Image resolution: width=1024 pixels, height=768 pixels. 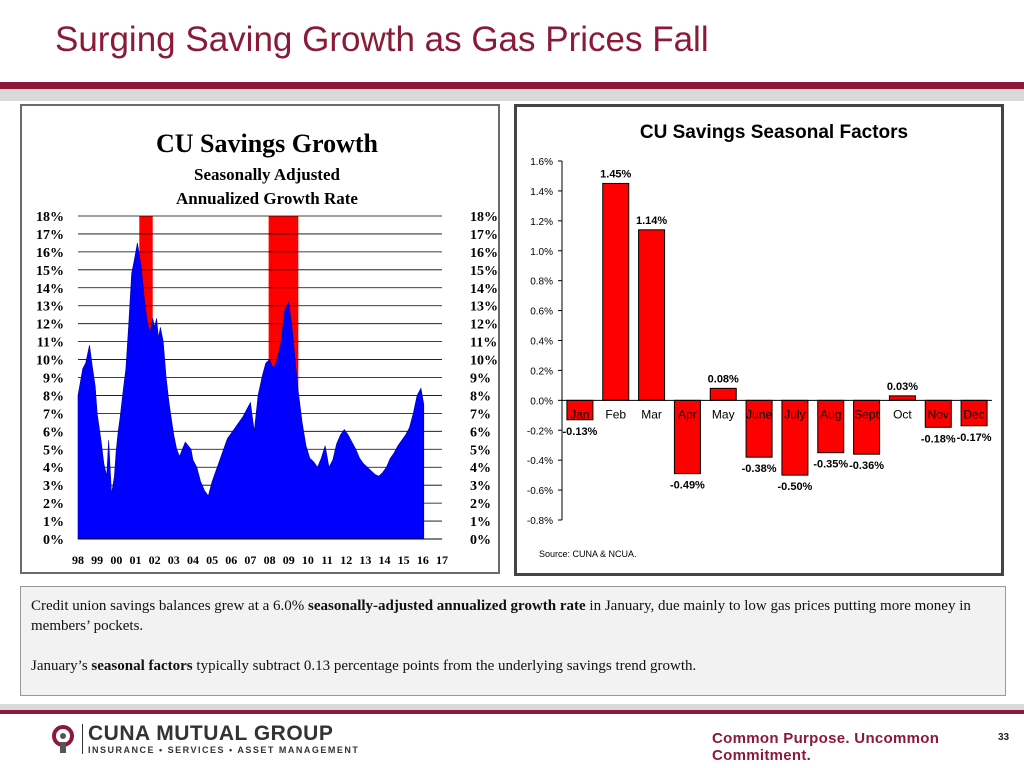 I want to click on x-tick-label: 98, so click(x=78, y=560).